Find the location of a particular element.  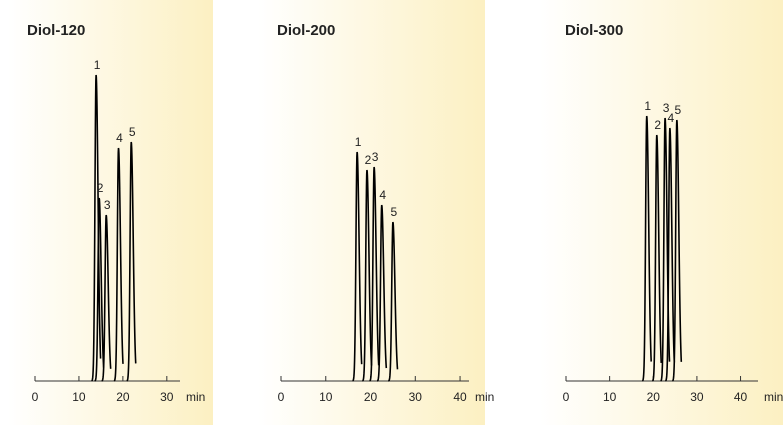

panel-title: Diol-200 is located at coordinates (306, 30).